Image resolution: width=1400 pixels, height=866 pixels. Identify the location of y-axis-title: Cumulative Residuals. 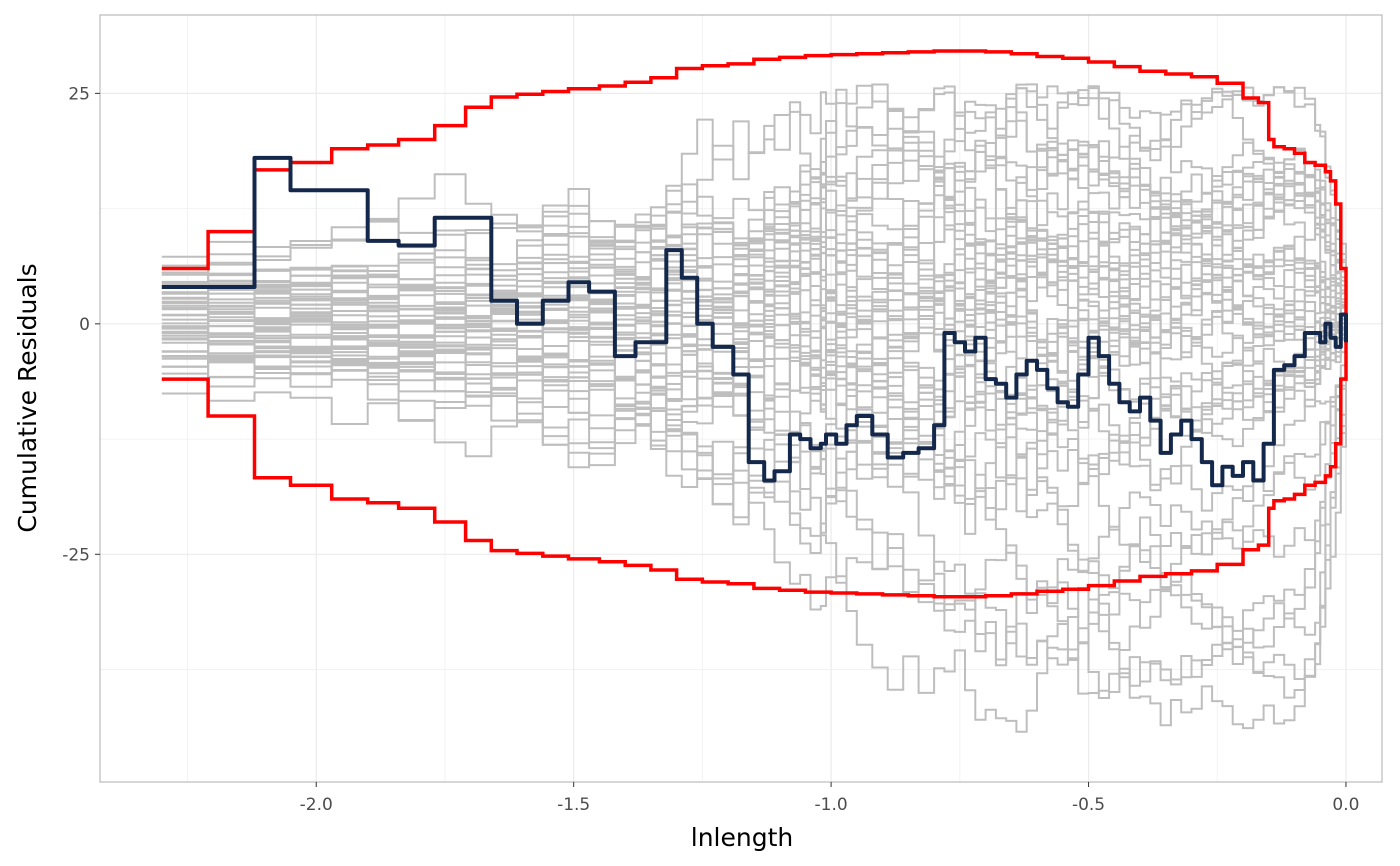
(27, 397).